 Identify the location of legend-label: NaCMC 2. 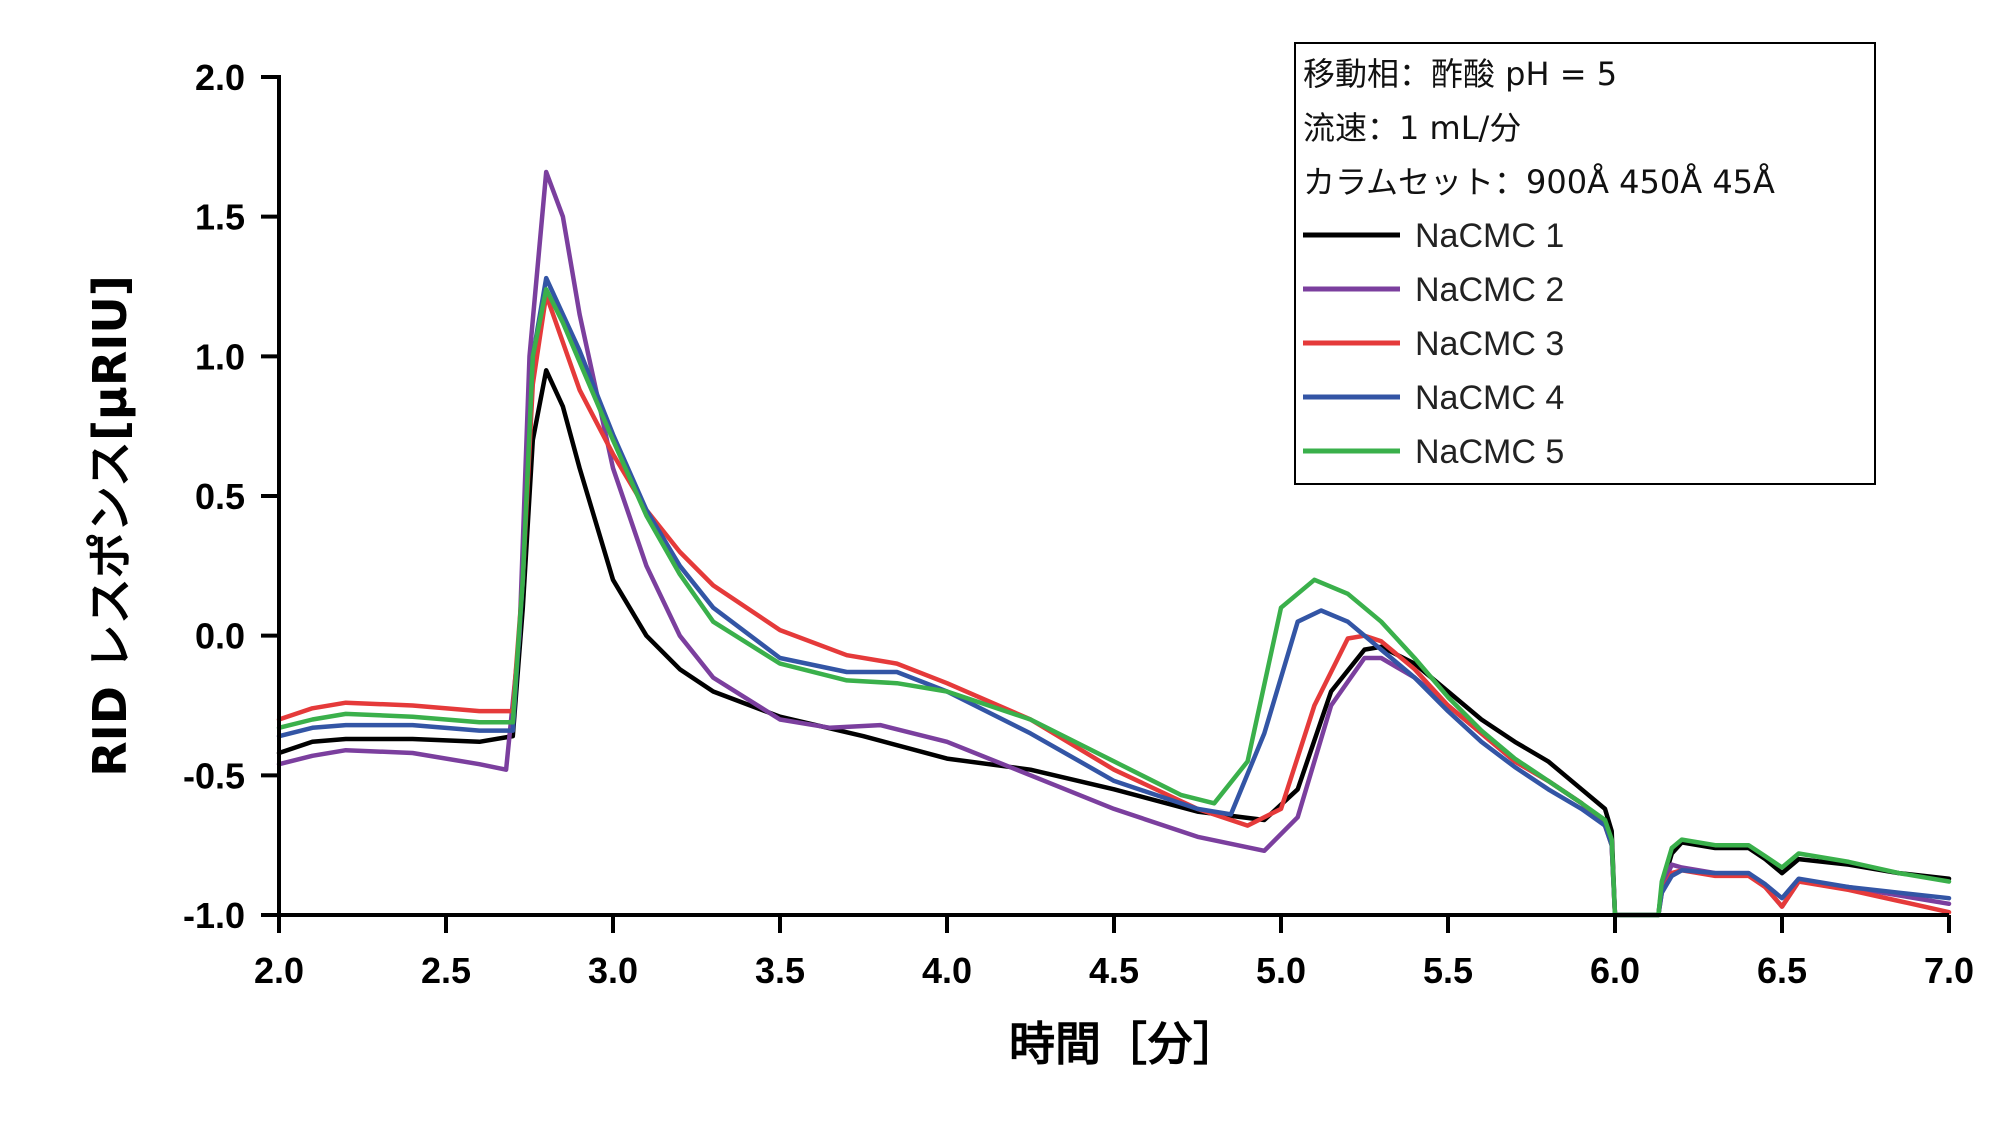
(1489, 290).